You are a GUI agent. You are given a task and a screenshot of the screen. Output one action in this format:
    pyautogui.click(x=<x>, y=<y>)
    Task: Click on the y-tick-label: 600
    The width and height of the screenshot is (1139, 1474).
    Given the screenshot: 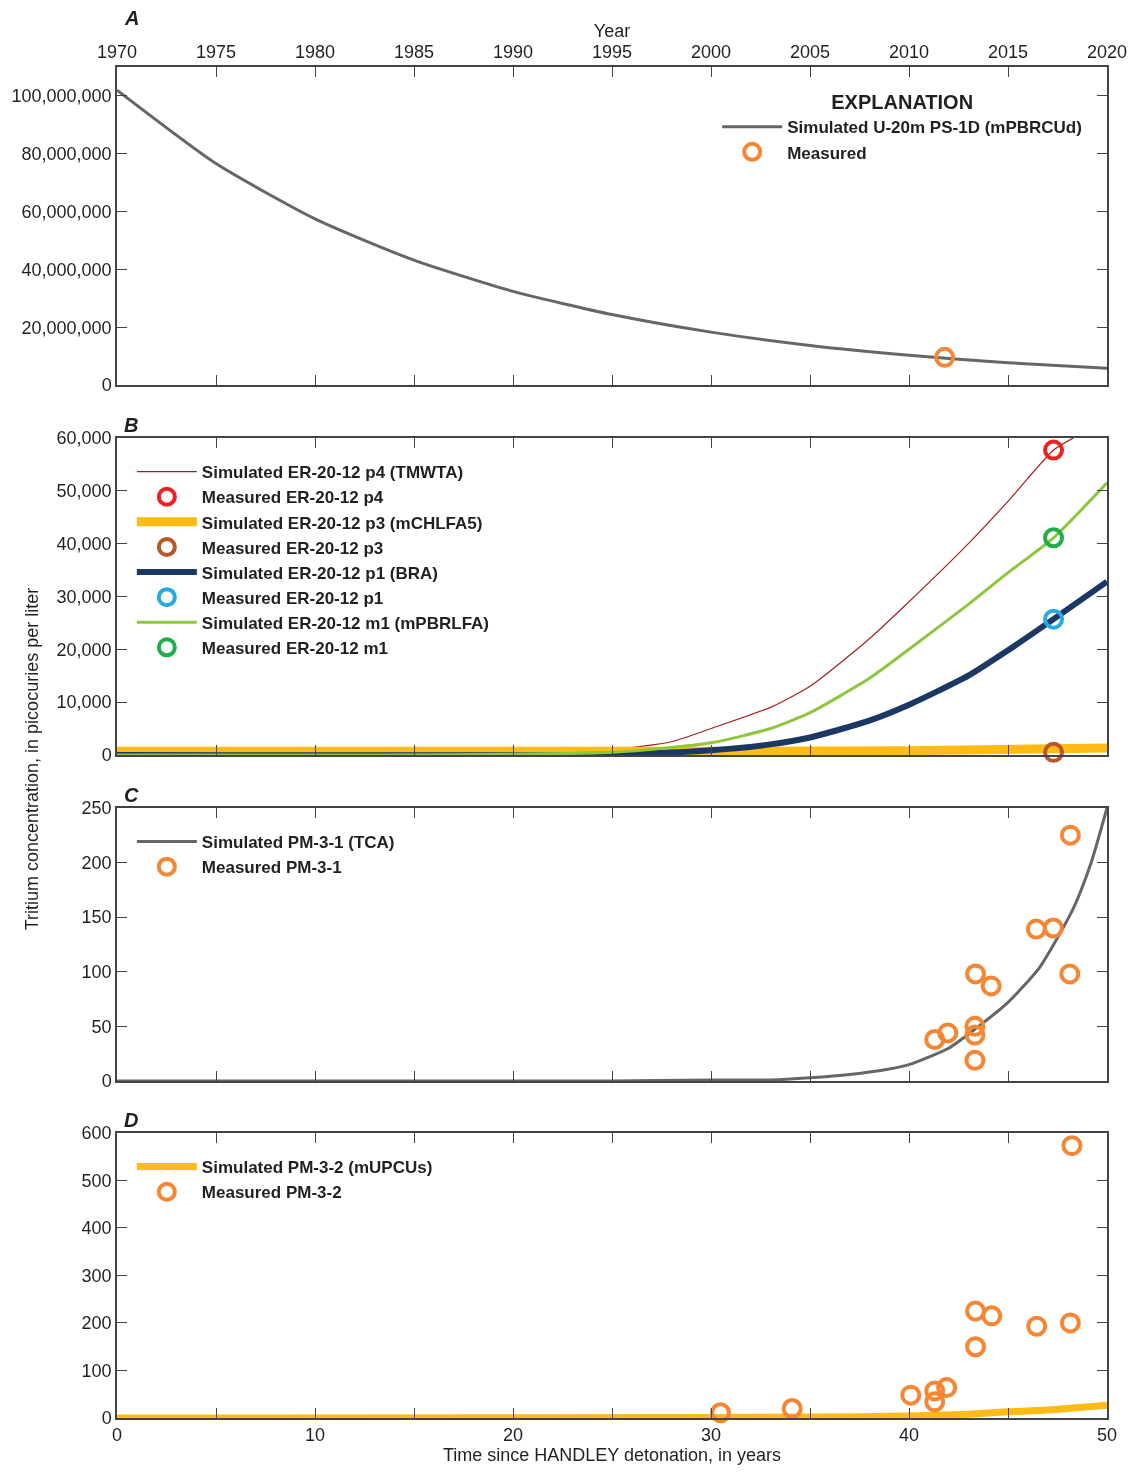 What is the action you would take?
    pyautogui.click(x=96, y=1133)
    